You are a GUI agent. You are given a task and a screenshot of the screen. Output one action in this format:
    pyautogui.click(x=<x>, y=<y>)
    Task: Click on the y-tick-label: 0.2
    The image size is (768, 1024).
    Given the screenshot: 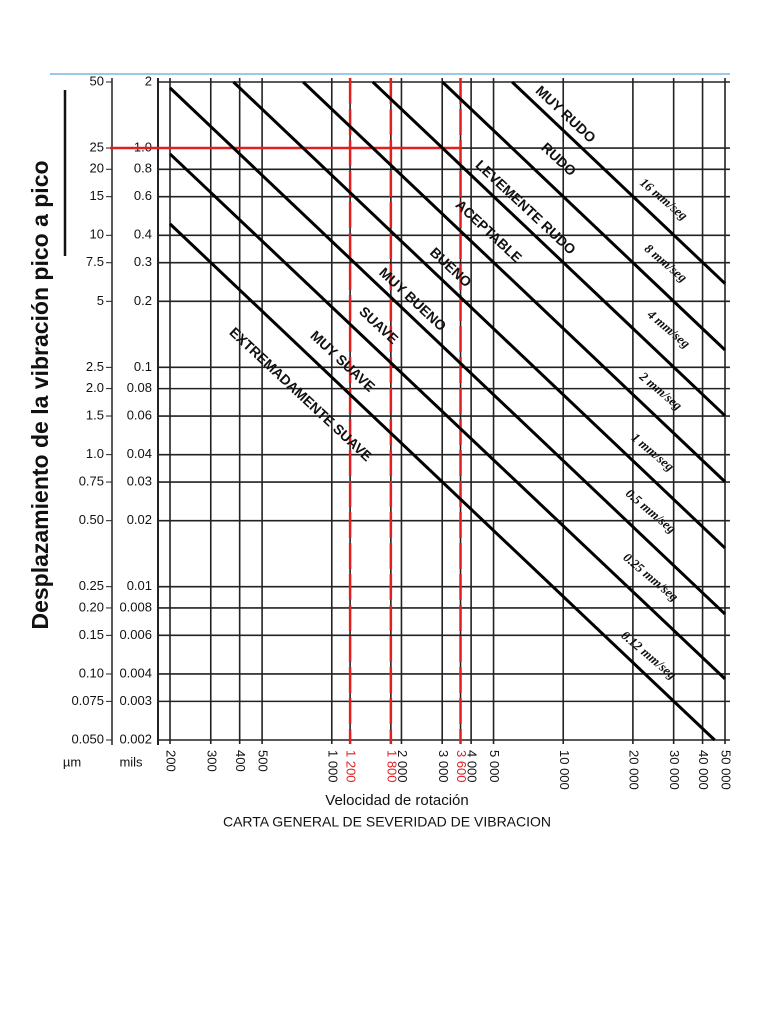 What is the action you would take?
    pyautogui.click(x=143, y=300)
    